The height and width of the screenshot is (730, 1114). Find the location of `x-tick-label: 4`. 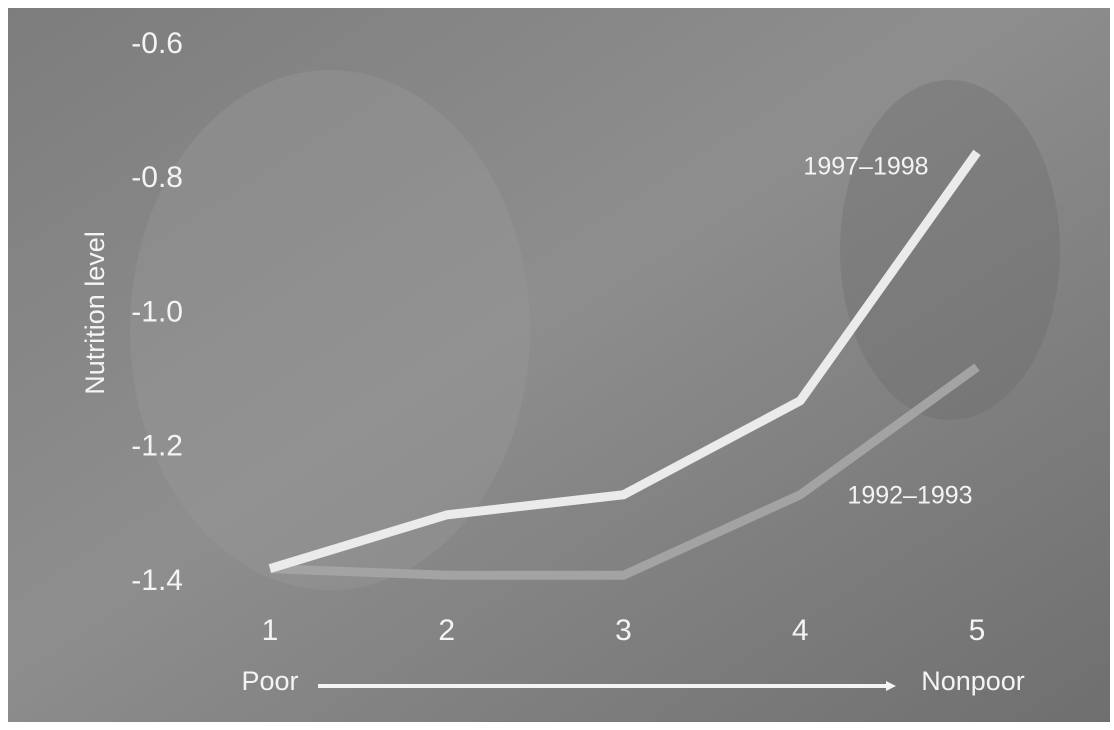

x-tick-label: 4 is located at coordinates (800, 630).